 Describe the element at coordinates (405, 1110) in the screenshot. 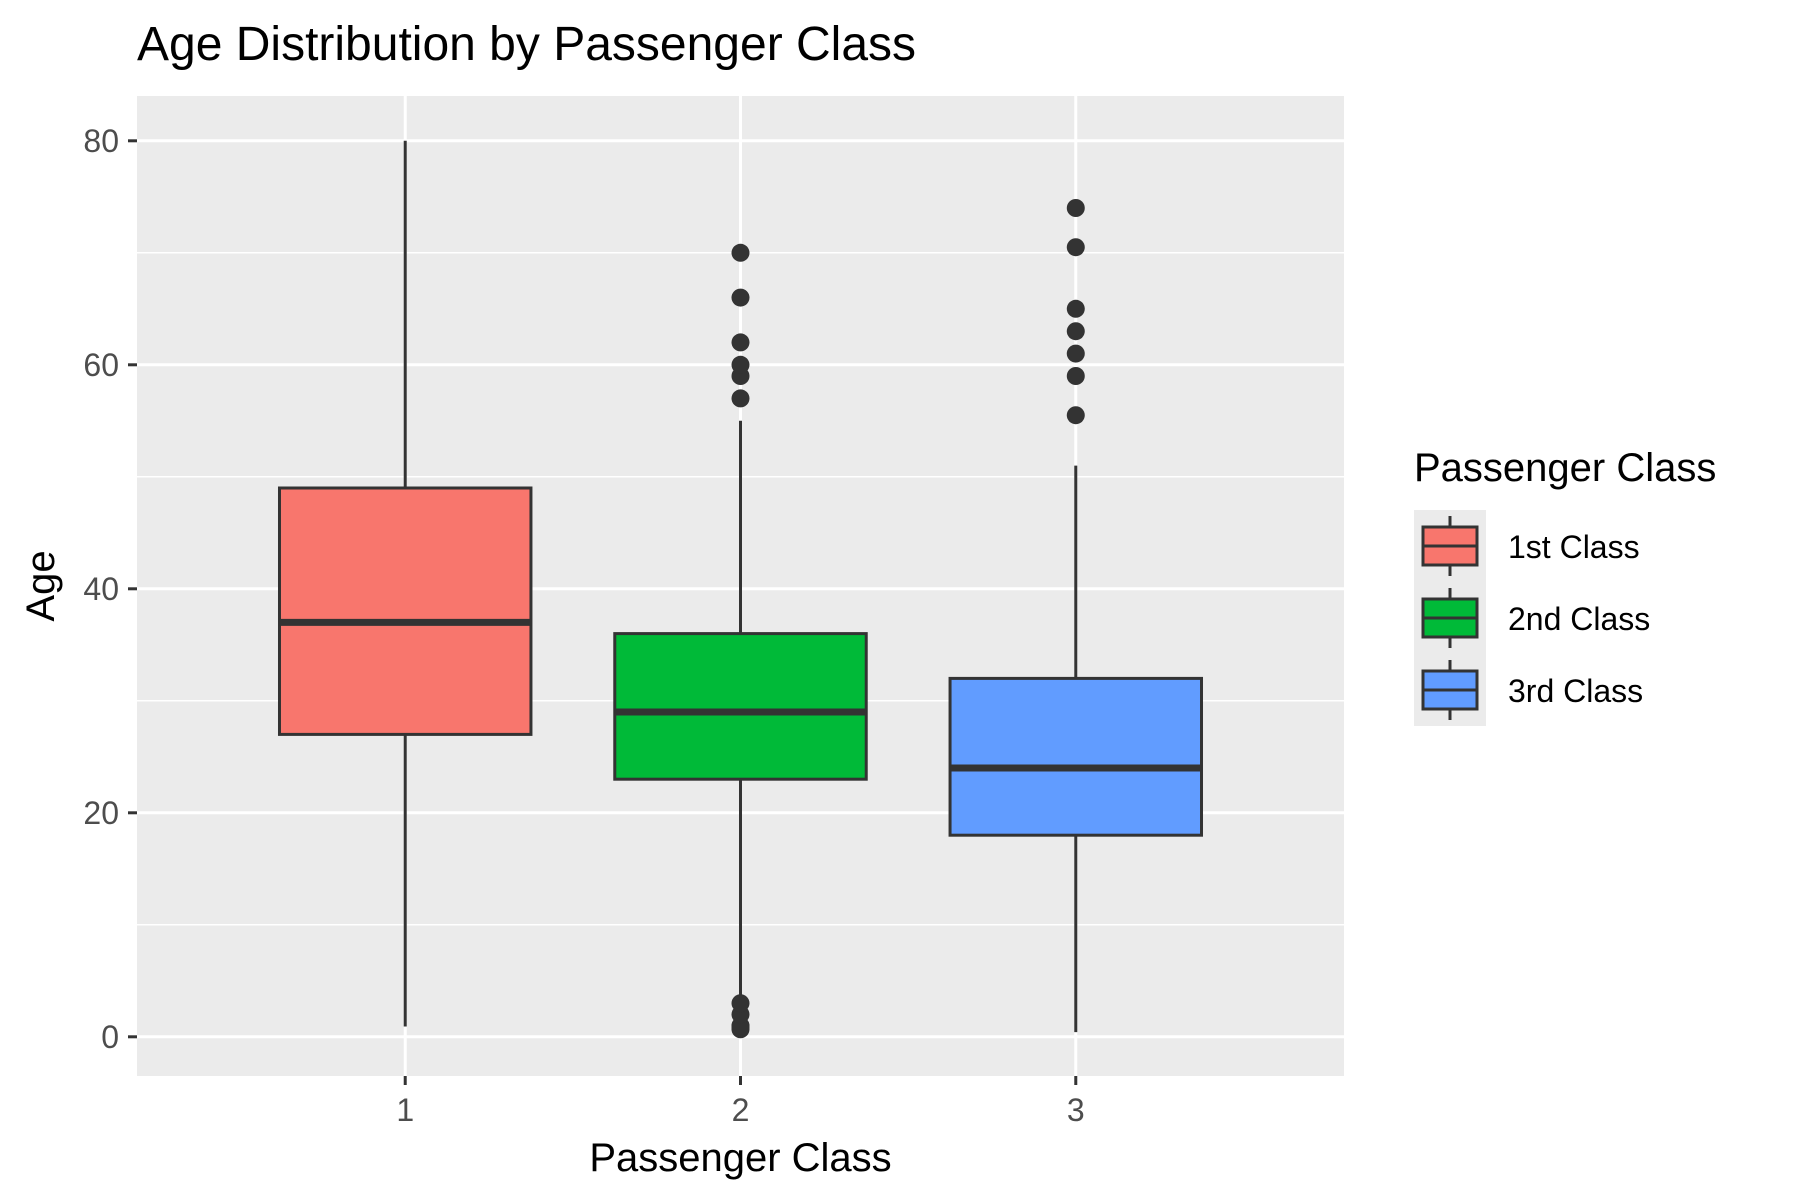

I see `x-tick-label: 1` at that location.